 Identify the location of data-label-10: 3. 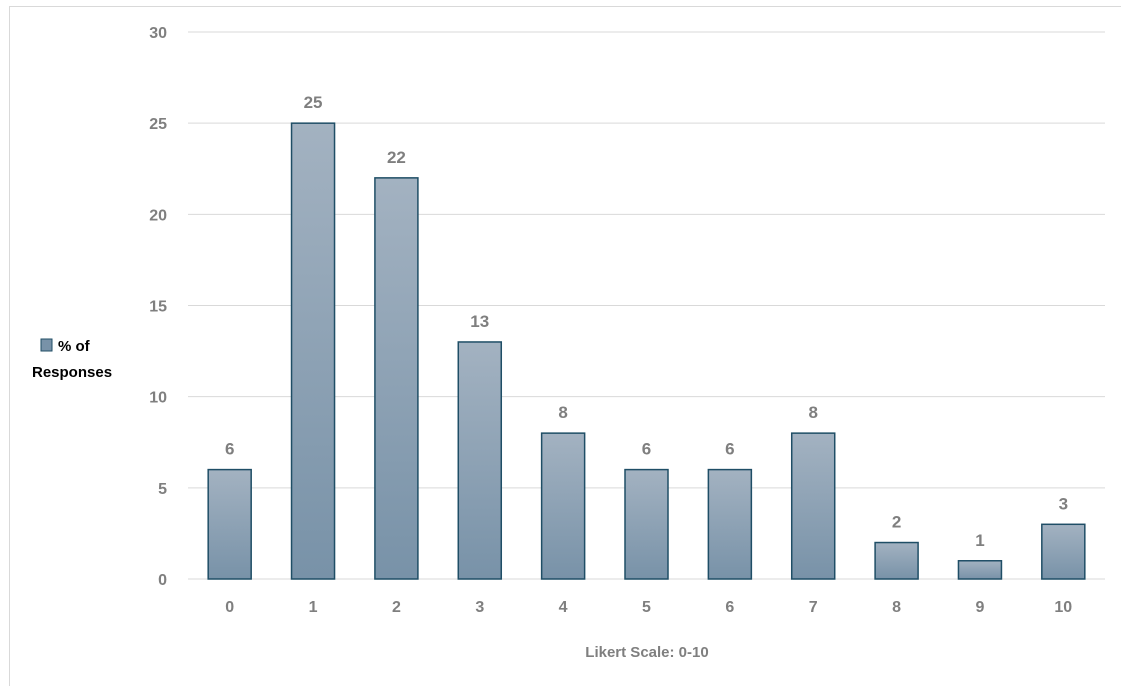
(1063, 503).